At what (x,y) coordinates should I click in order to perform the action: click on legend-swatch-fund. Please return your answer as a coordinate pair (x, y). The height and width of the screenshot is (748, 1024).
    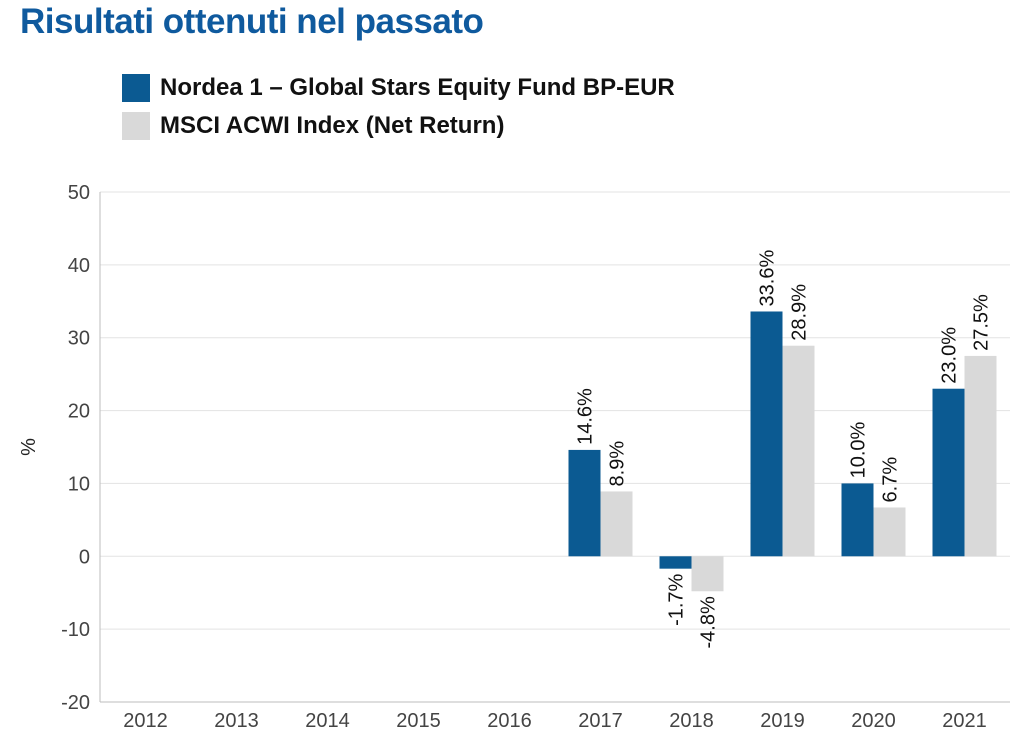
    Looking at the image, I should click on (136, 88).